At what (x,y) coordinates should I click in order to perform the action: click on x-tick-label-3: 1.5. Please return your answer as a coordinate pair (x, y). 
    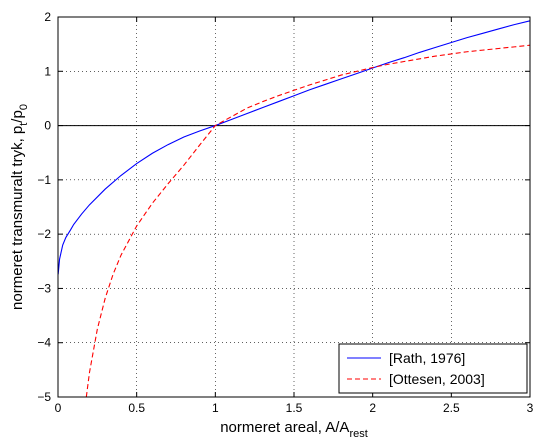
    Looking at the image, I should click on (294, 408).